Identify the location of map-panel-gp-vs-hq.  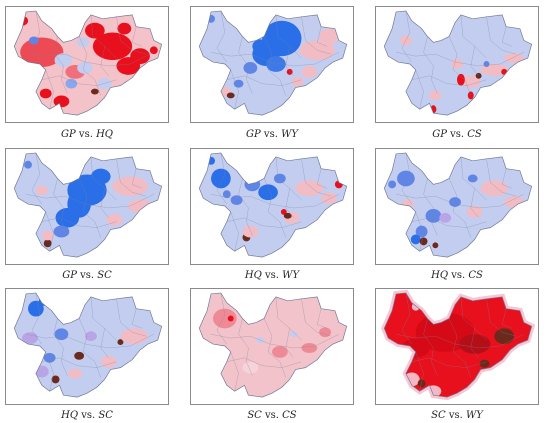
(87, 64).